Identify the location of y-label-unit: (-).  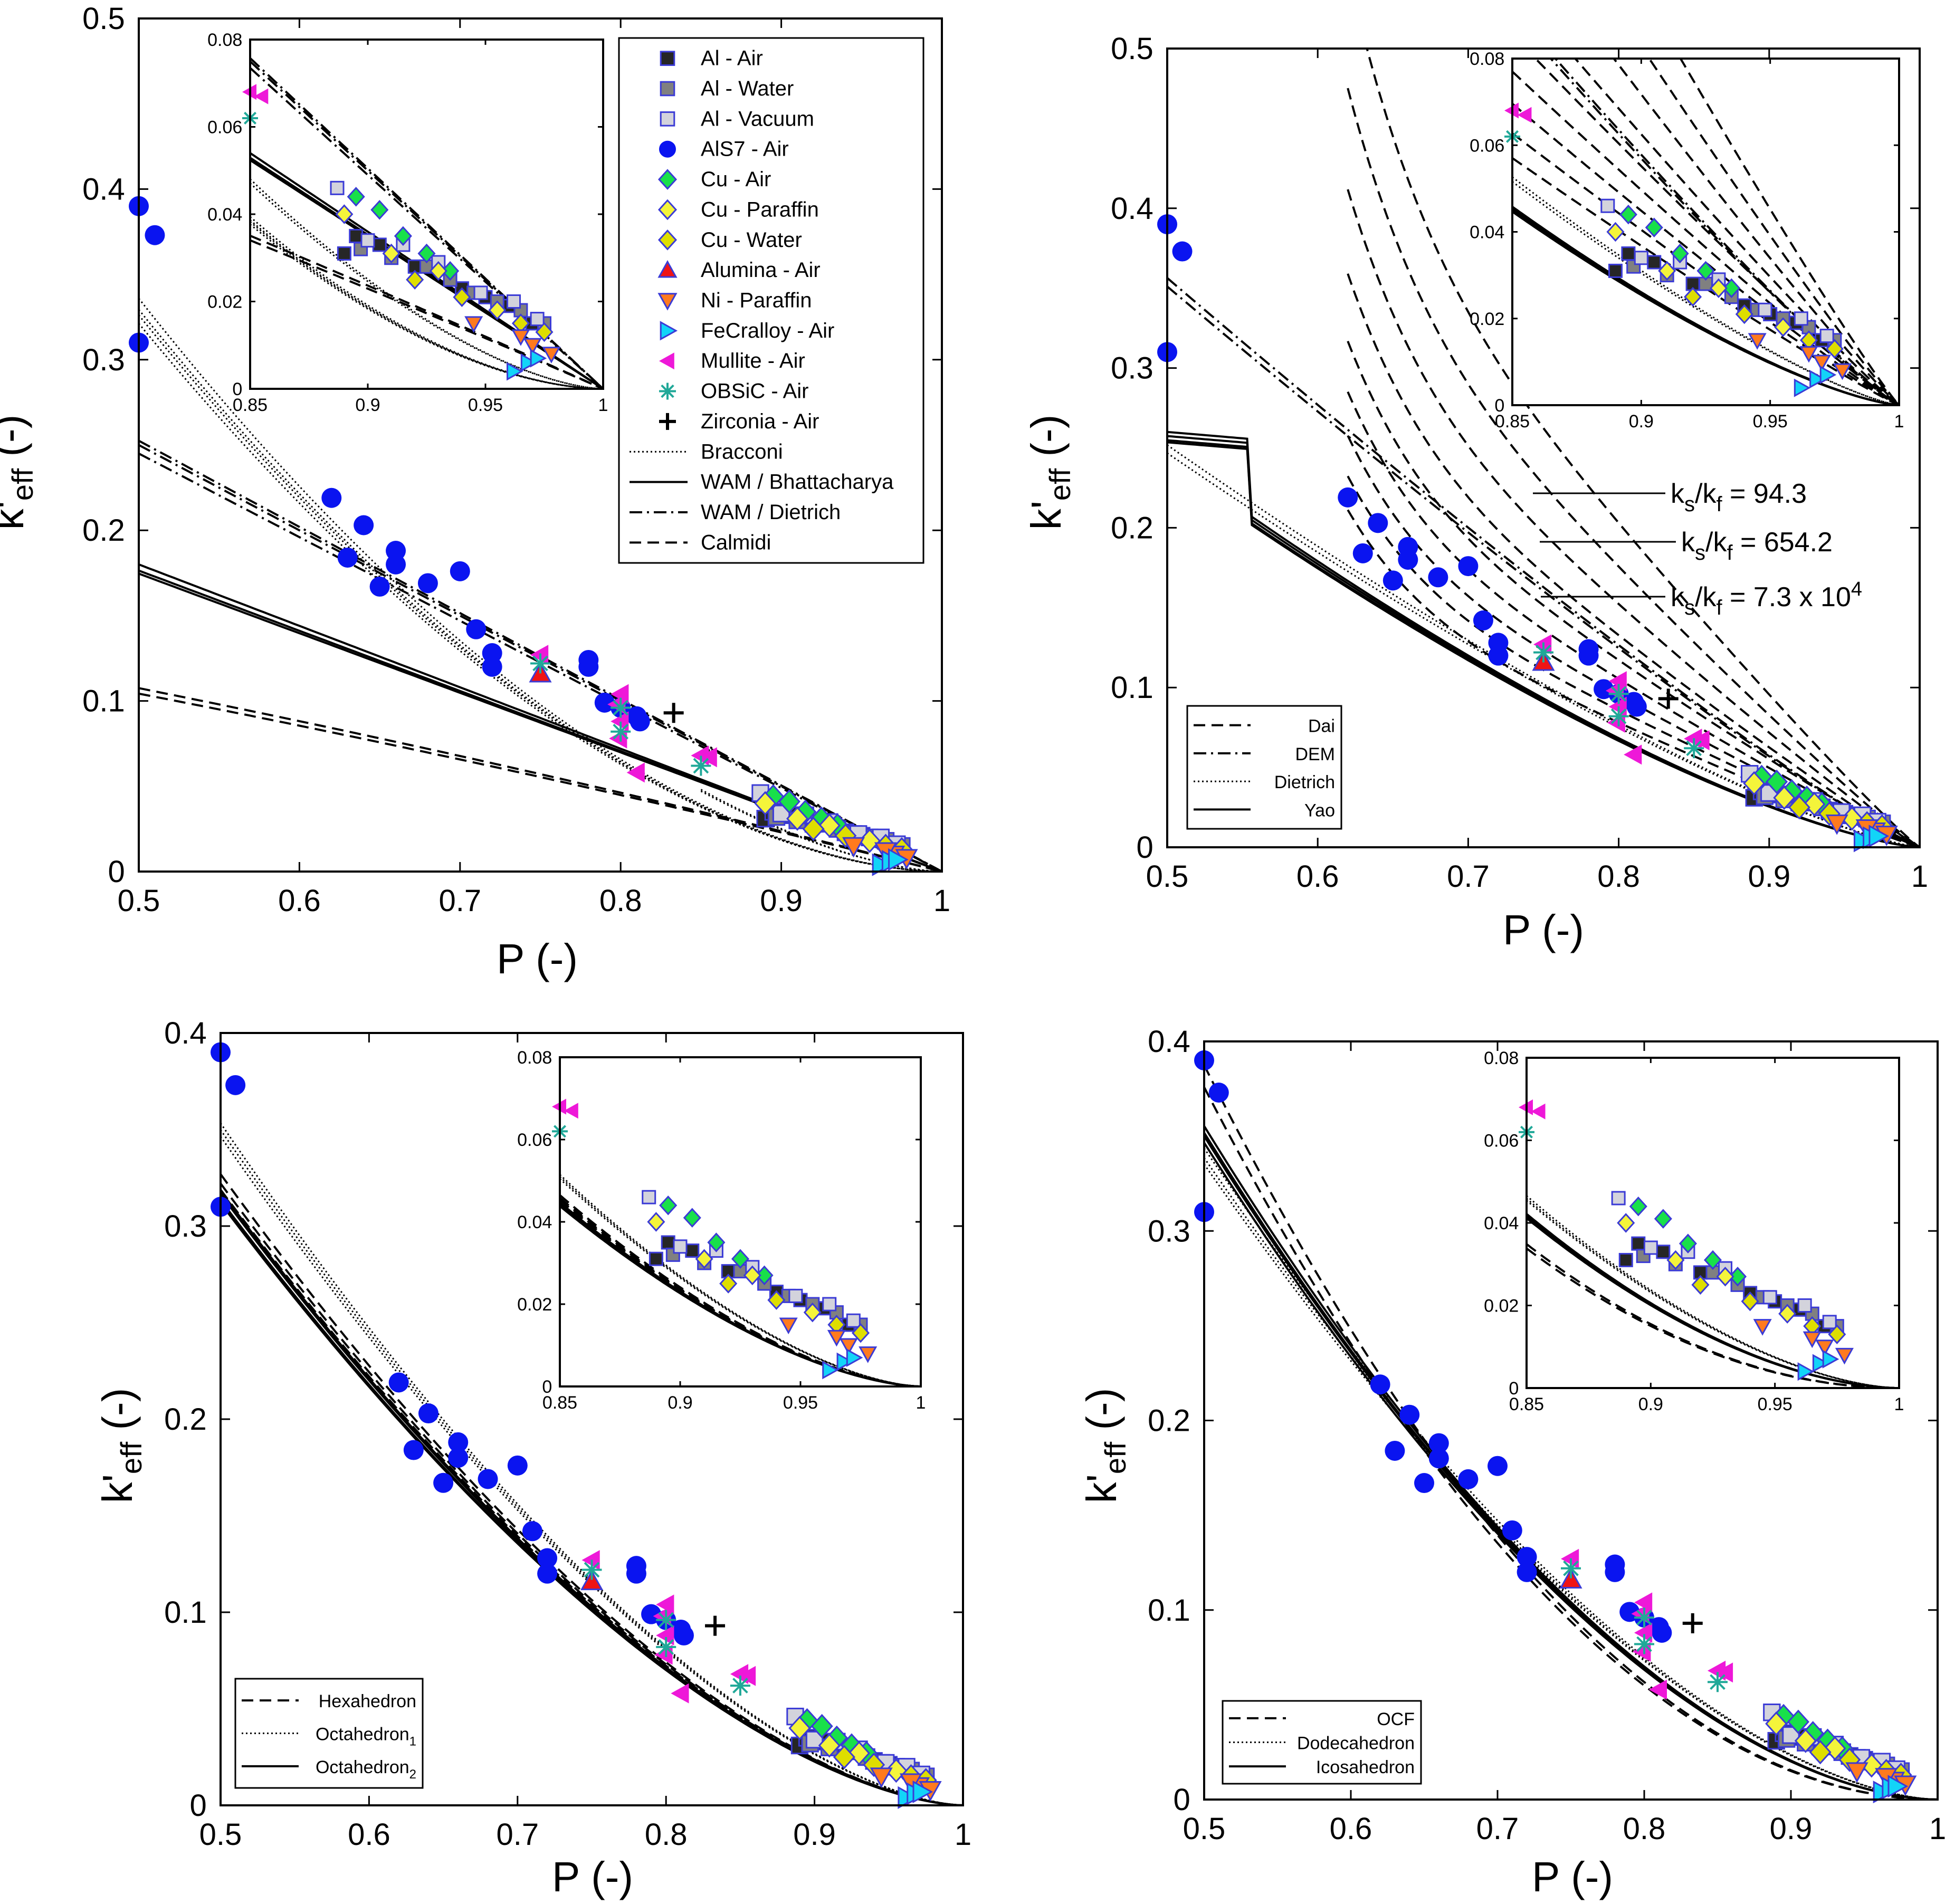
(16, 441).